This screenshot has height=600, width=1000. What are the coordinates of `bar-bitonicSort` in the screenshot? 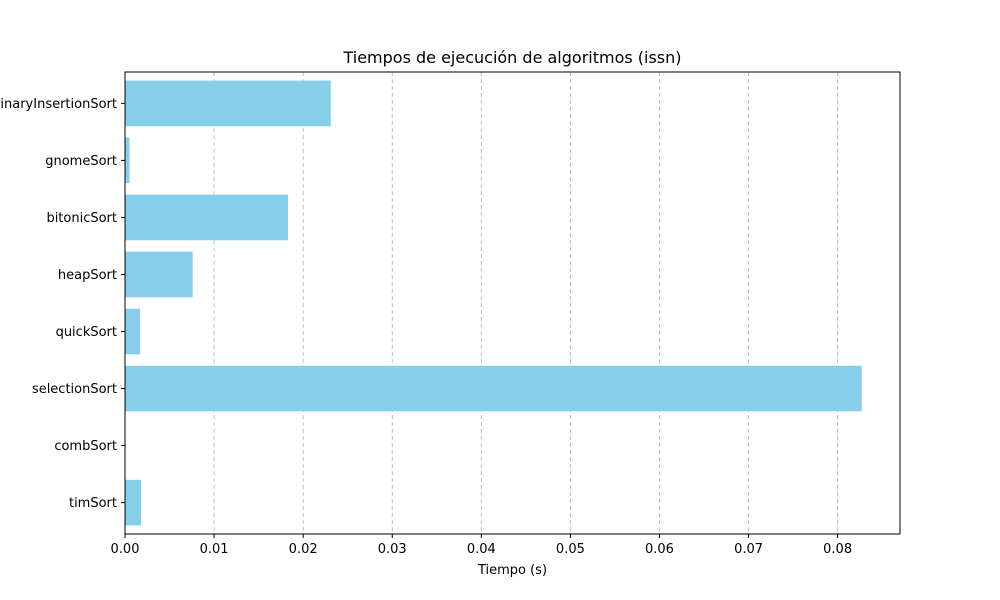 It's located at (207, 217).